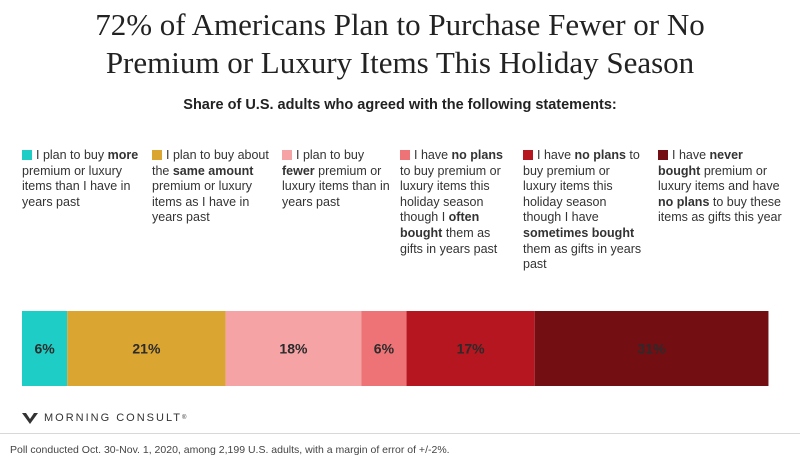  What do you see at coordinates (298, 170) in the screenshot?
I see `legend-text: fewer` at bounding box center [298, 170].